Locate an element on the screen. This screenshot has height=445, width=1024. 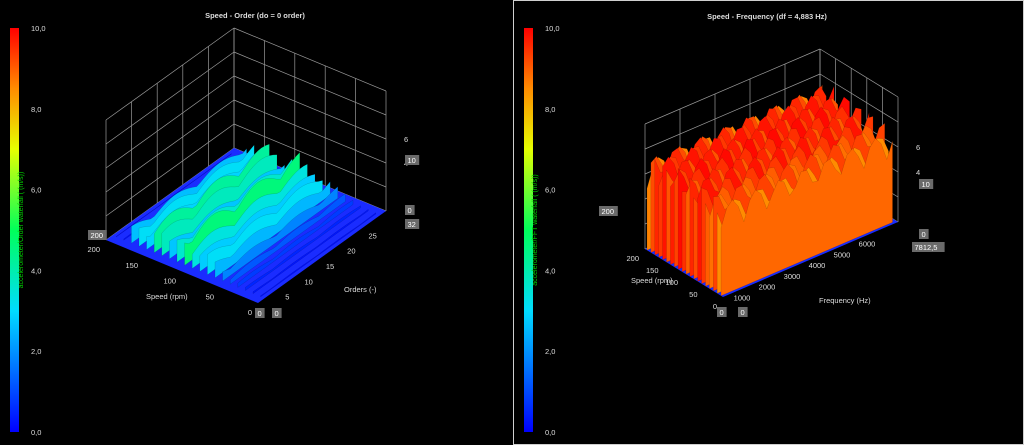
colorbar-label: accelerometer/Order waterfall ( (m/s)) is located at coordinates (21, 230).